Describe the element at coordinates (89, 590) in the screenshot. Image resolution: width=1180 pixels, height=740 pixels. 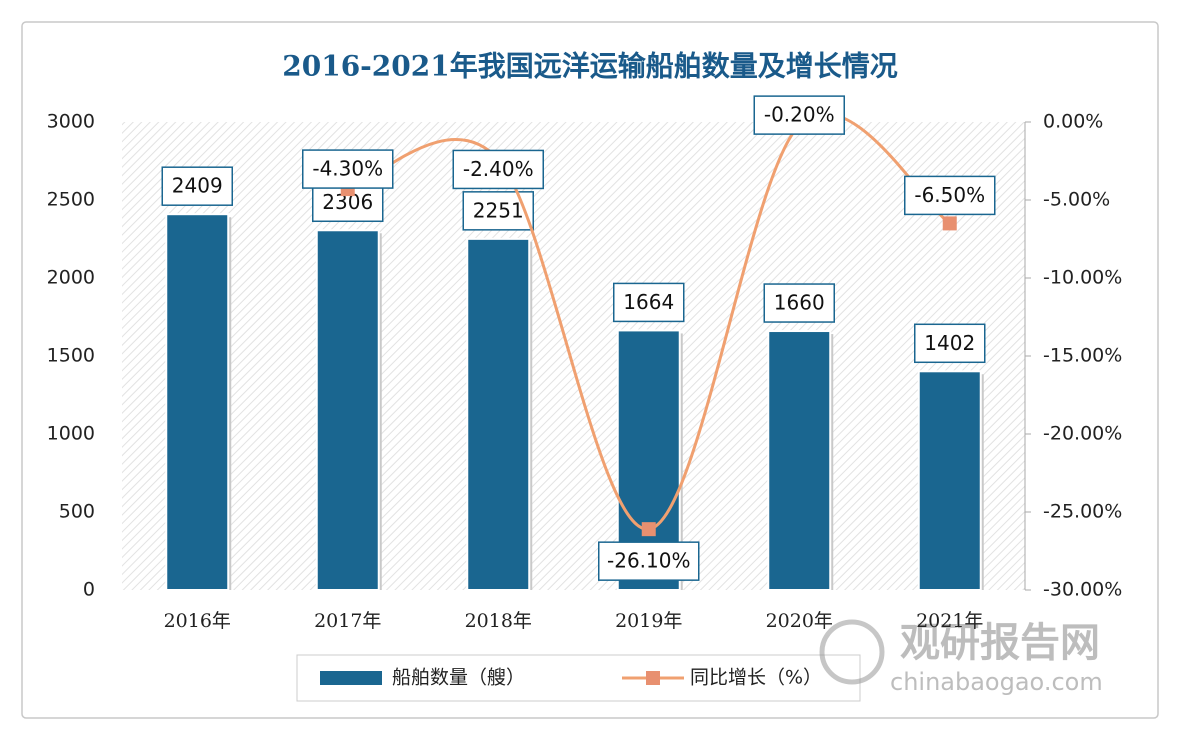
I see `y-tick-label: 0` at that location.